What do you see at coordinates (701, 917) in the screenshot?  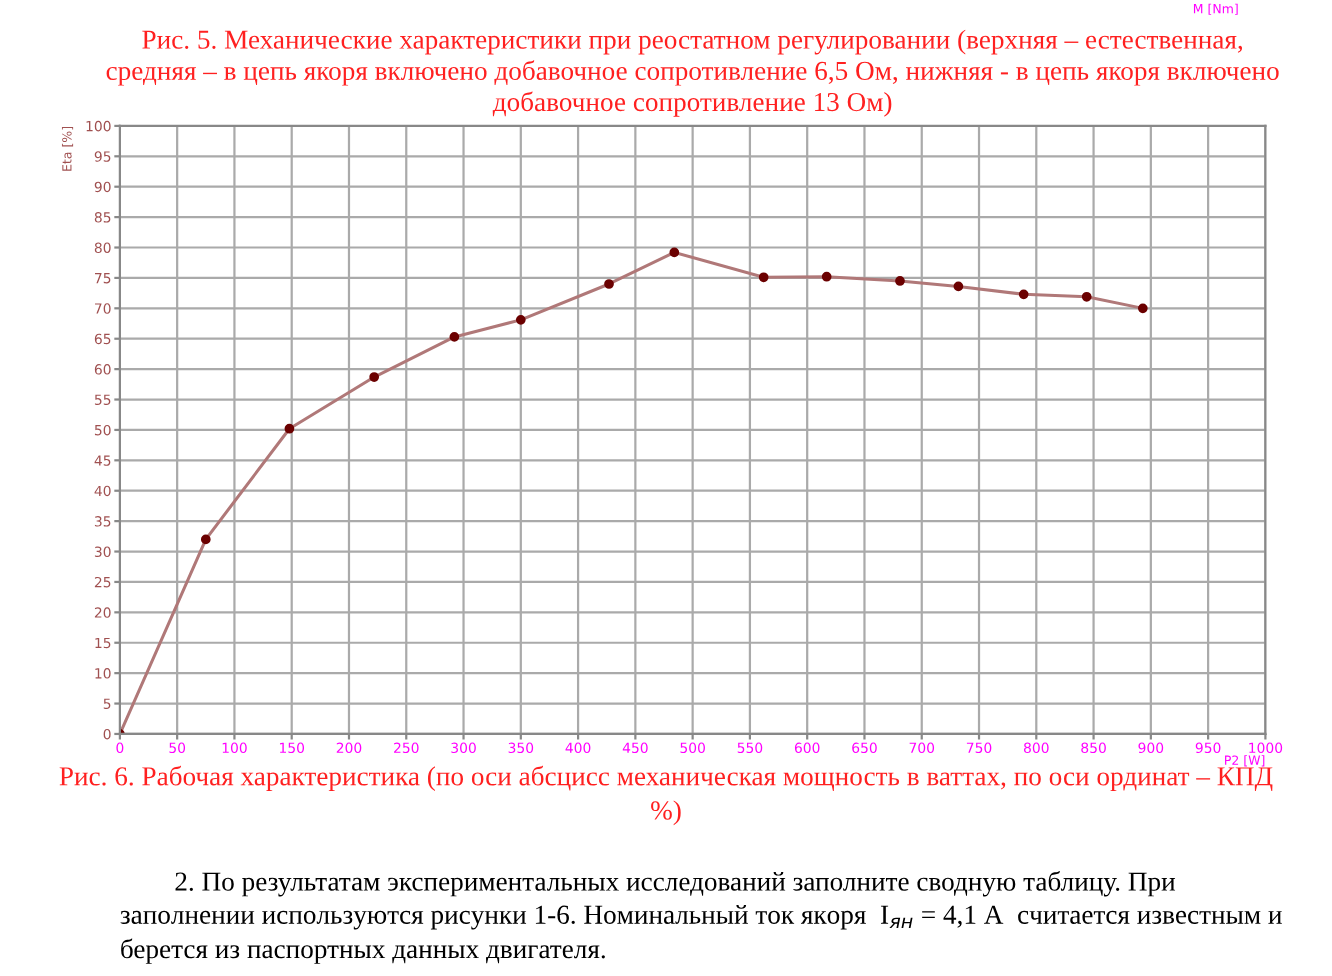 I see `text: 2. По результатам экспериментальных исследований заполните сводную таблицу. При заполнении используются рисунки 1-6. Номинальный ток якоря I$_{ян}$ = 4,1 А считается известным и берется из паспортных данных двигателя.` at bounding box center [701, 917].